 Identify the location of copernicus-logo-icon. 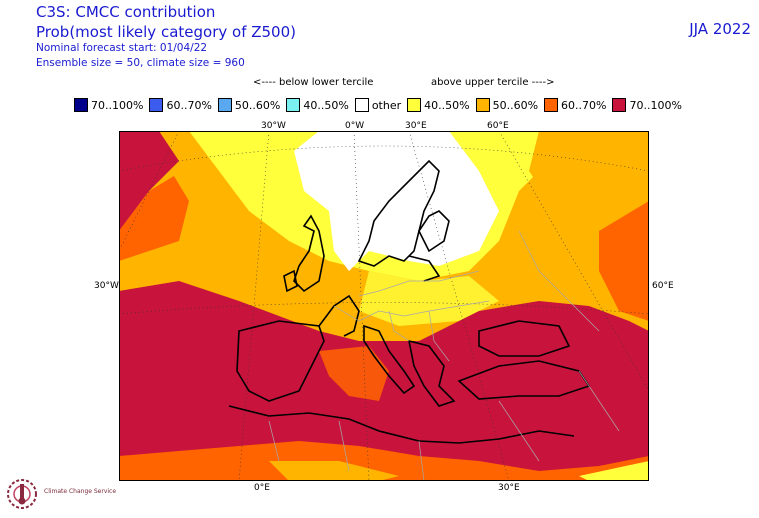
(22, 494).